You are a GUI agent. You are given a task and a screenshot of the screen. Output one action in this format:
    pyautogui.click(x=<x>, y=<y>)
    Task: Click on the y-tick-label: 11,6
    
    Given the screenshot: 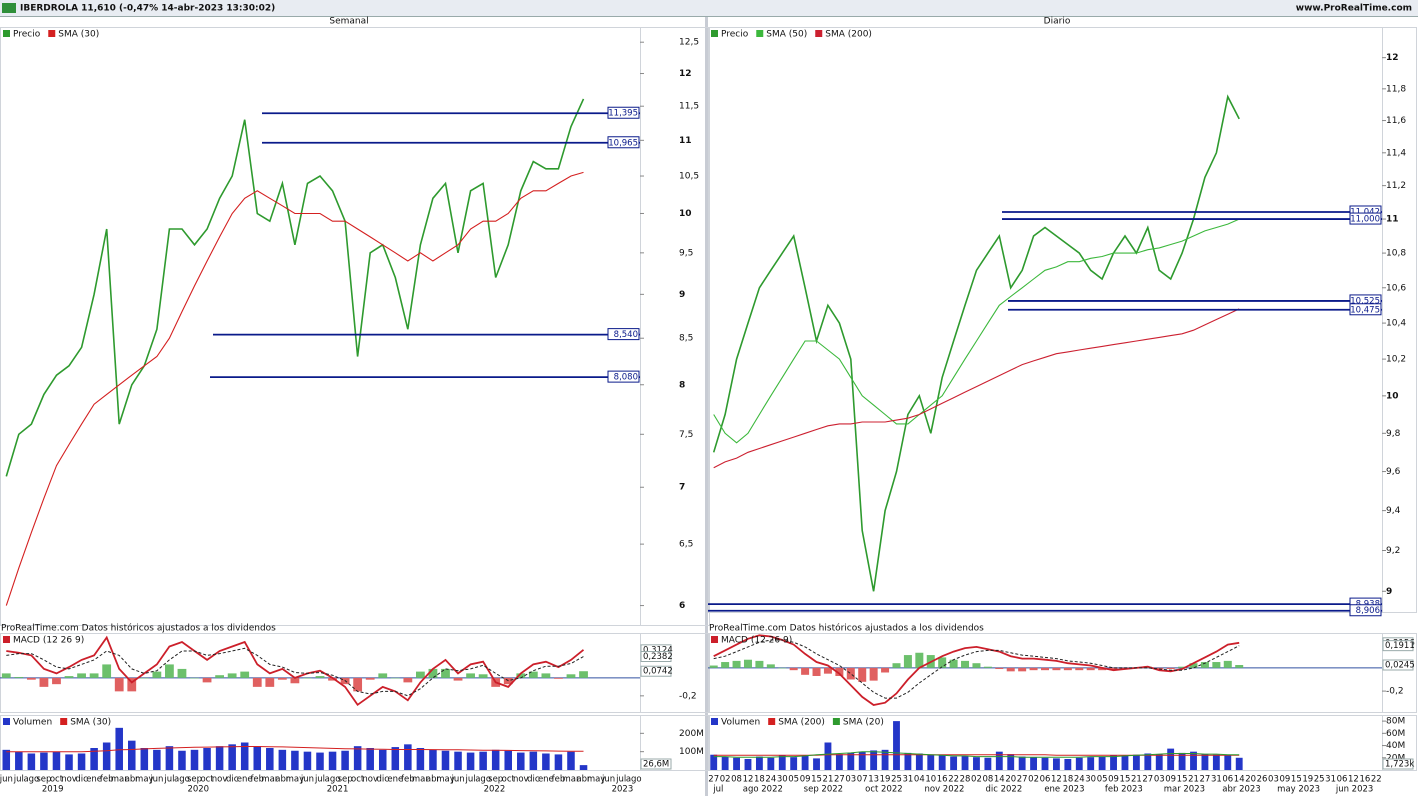 What is the action you would take?
    pyautogui.click(x=1396, y=121)
    